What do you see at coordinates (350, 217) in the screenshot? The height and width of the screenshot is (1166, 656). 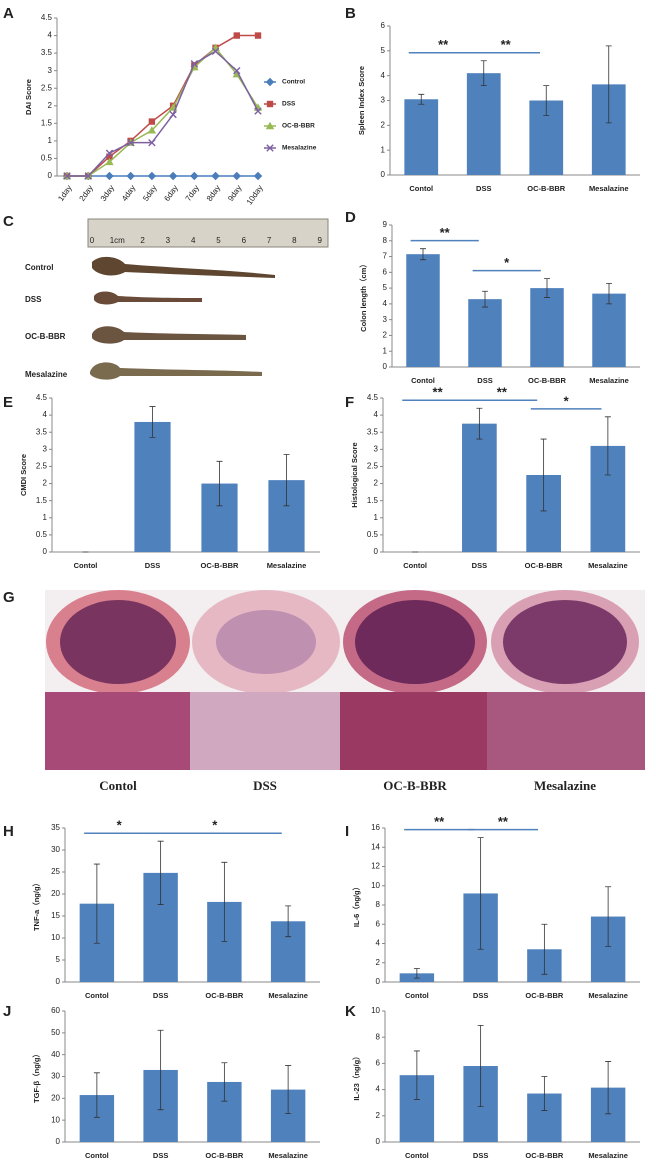 I see `panel-letter: D` at bounding box center [350, 217].